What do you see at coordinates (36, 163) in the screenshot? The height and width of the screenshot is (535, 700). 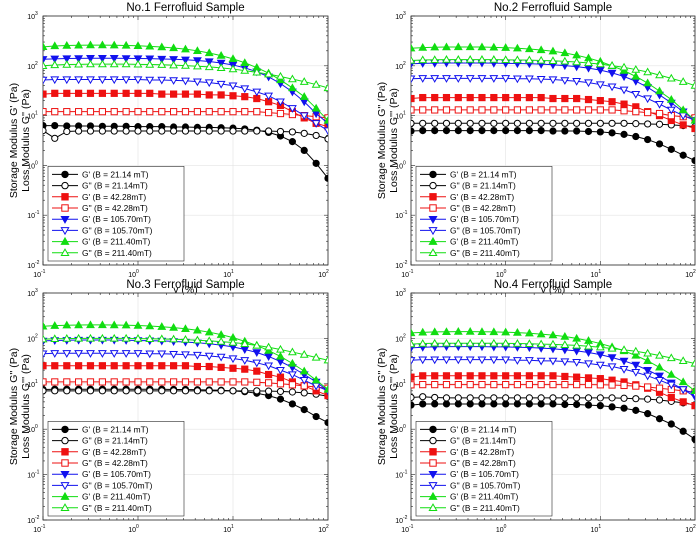 I see `y-tick-label-exponent: 0` at bounding box center [36, 163].